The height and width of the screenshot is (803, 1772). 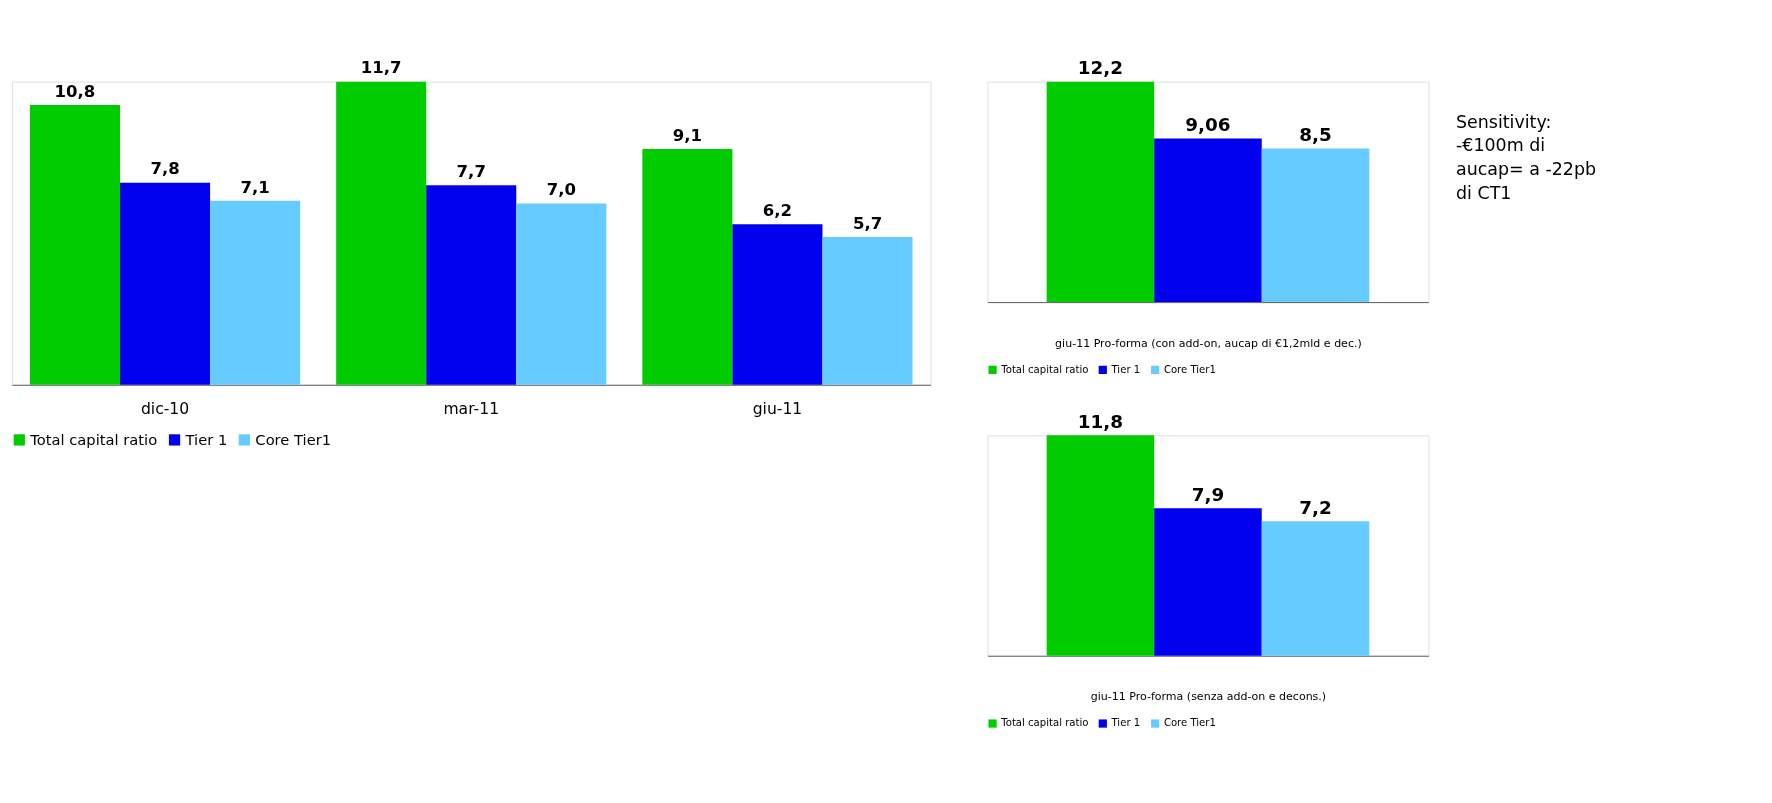 What do you see at coordinates (867, 223) in the screenshot?
I see `data-label: 5,7` at bounding box center [867, 223].